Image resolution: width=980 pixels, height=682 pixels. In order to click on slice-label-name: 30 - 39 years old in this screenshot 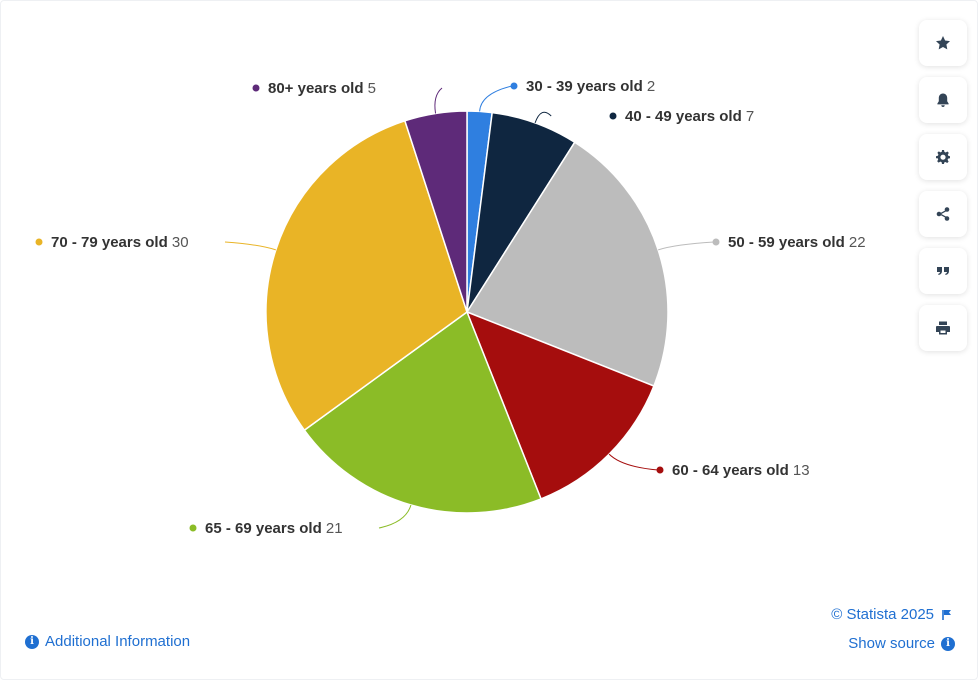, I will do `click(586, 86)`.